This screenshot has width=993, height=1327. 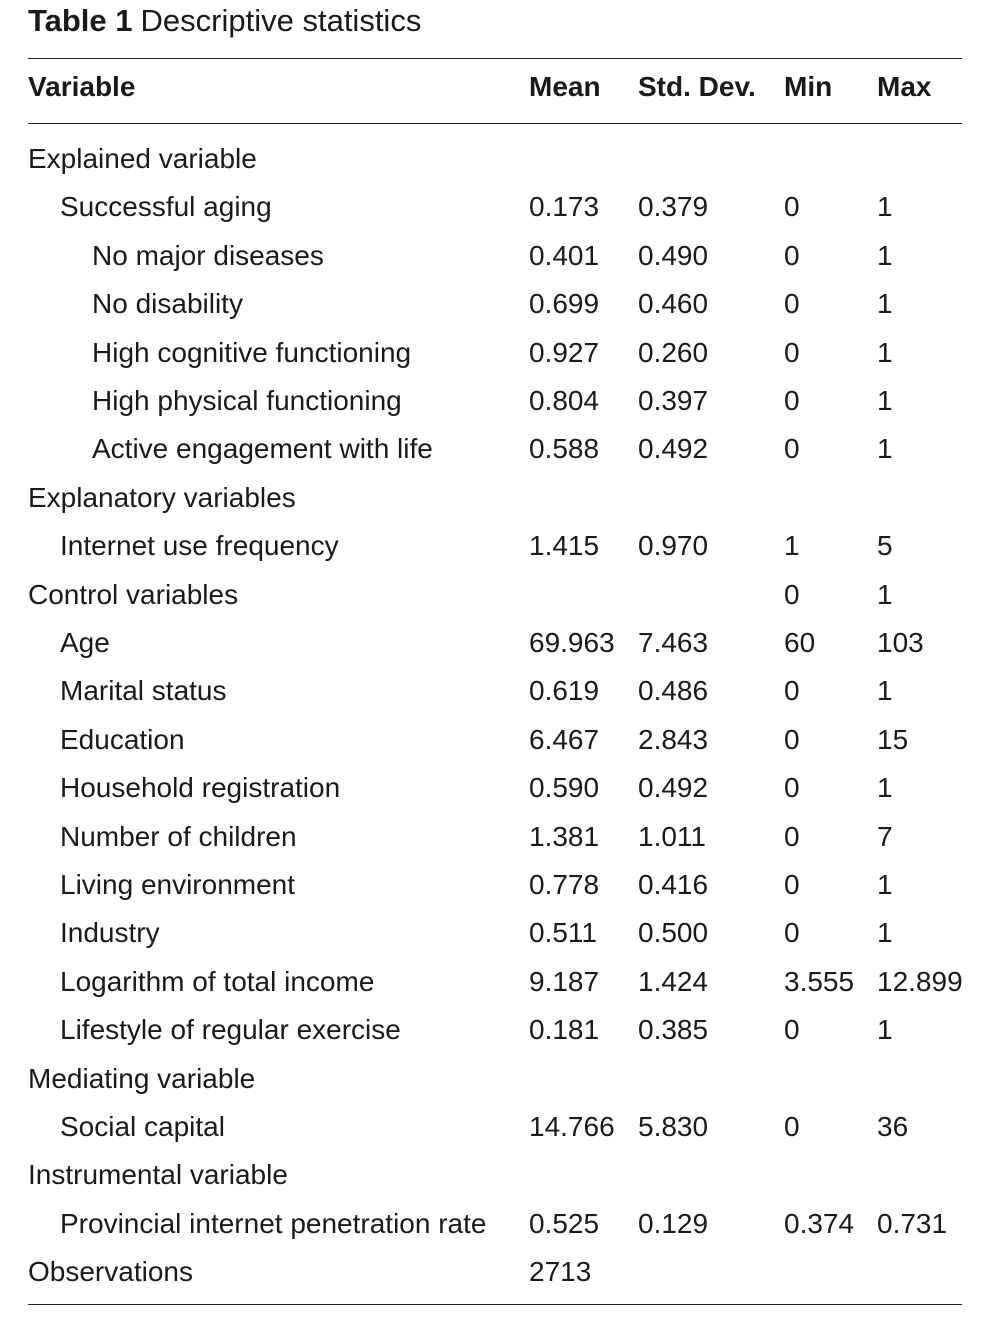 I want to click on cell-mean: 0.588, so click(x=564, y=449).